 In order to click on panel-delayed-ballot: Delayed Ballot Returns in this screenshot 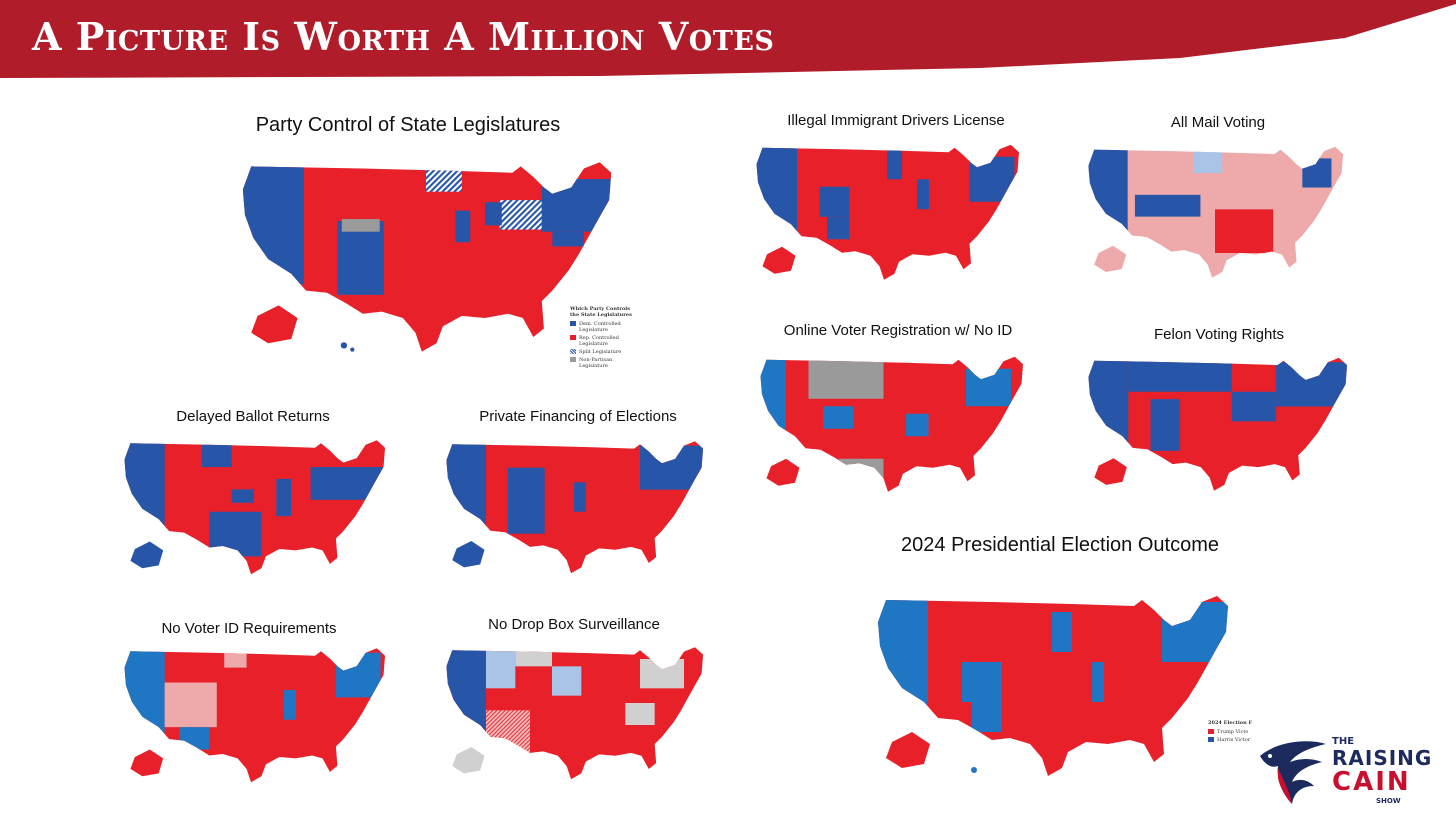, I will do `click(253, 498)`.